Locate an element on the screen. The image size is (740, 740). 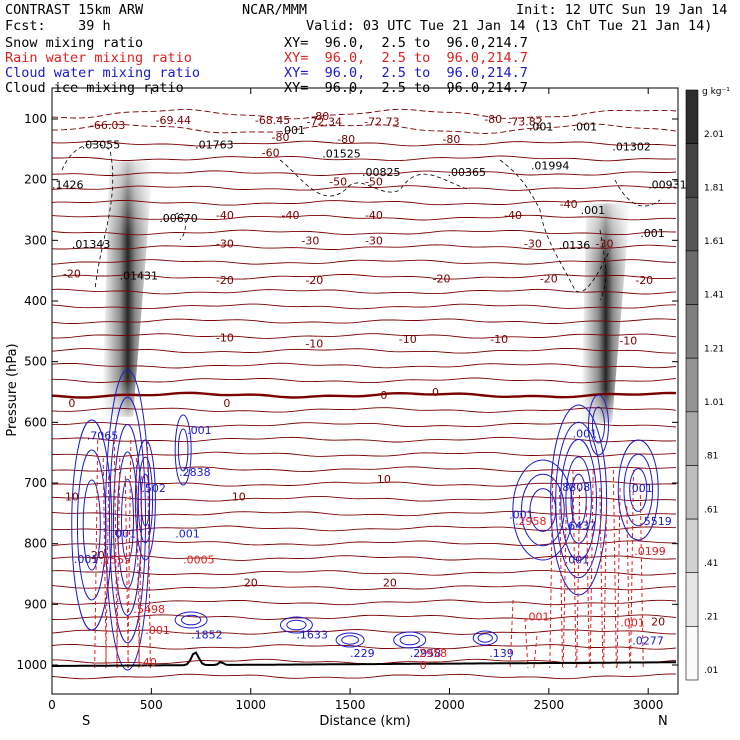
isotherm-label: -69.44 is located at coordinates (172, 120).